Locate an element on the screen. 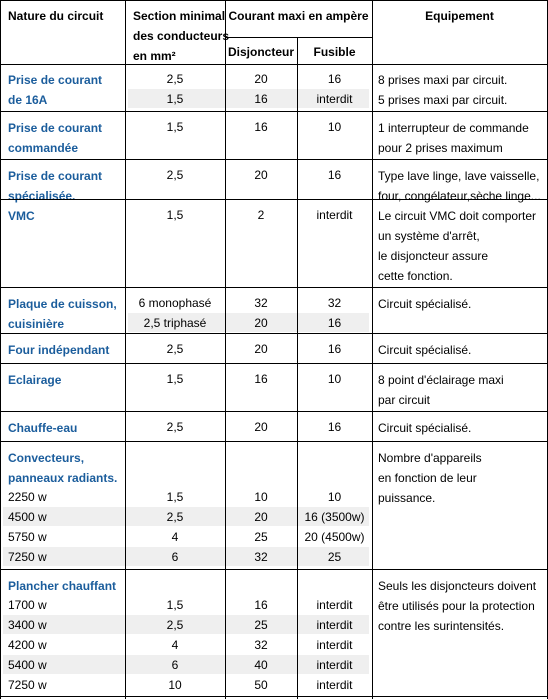  equipment-text: être utilisés pour la protection is located at coordinates (456, 606).